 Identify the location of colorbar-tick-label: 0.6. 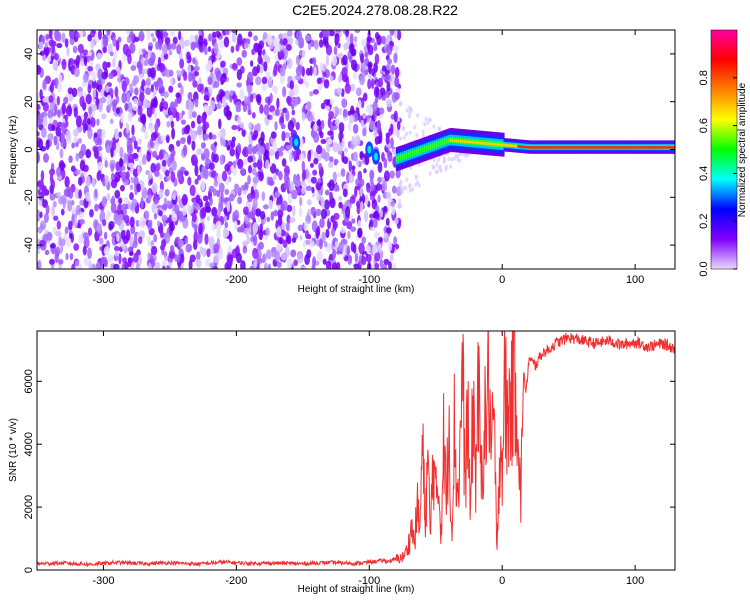
(704, 125).